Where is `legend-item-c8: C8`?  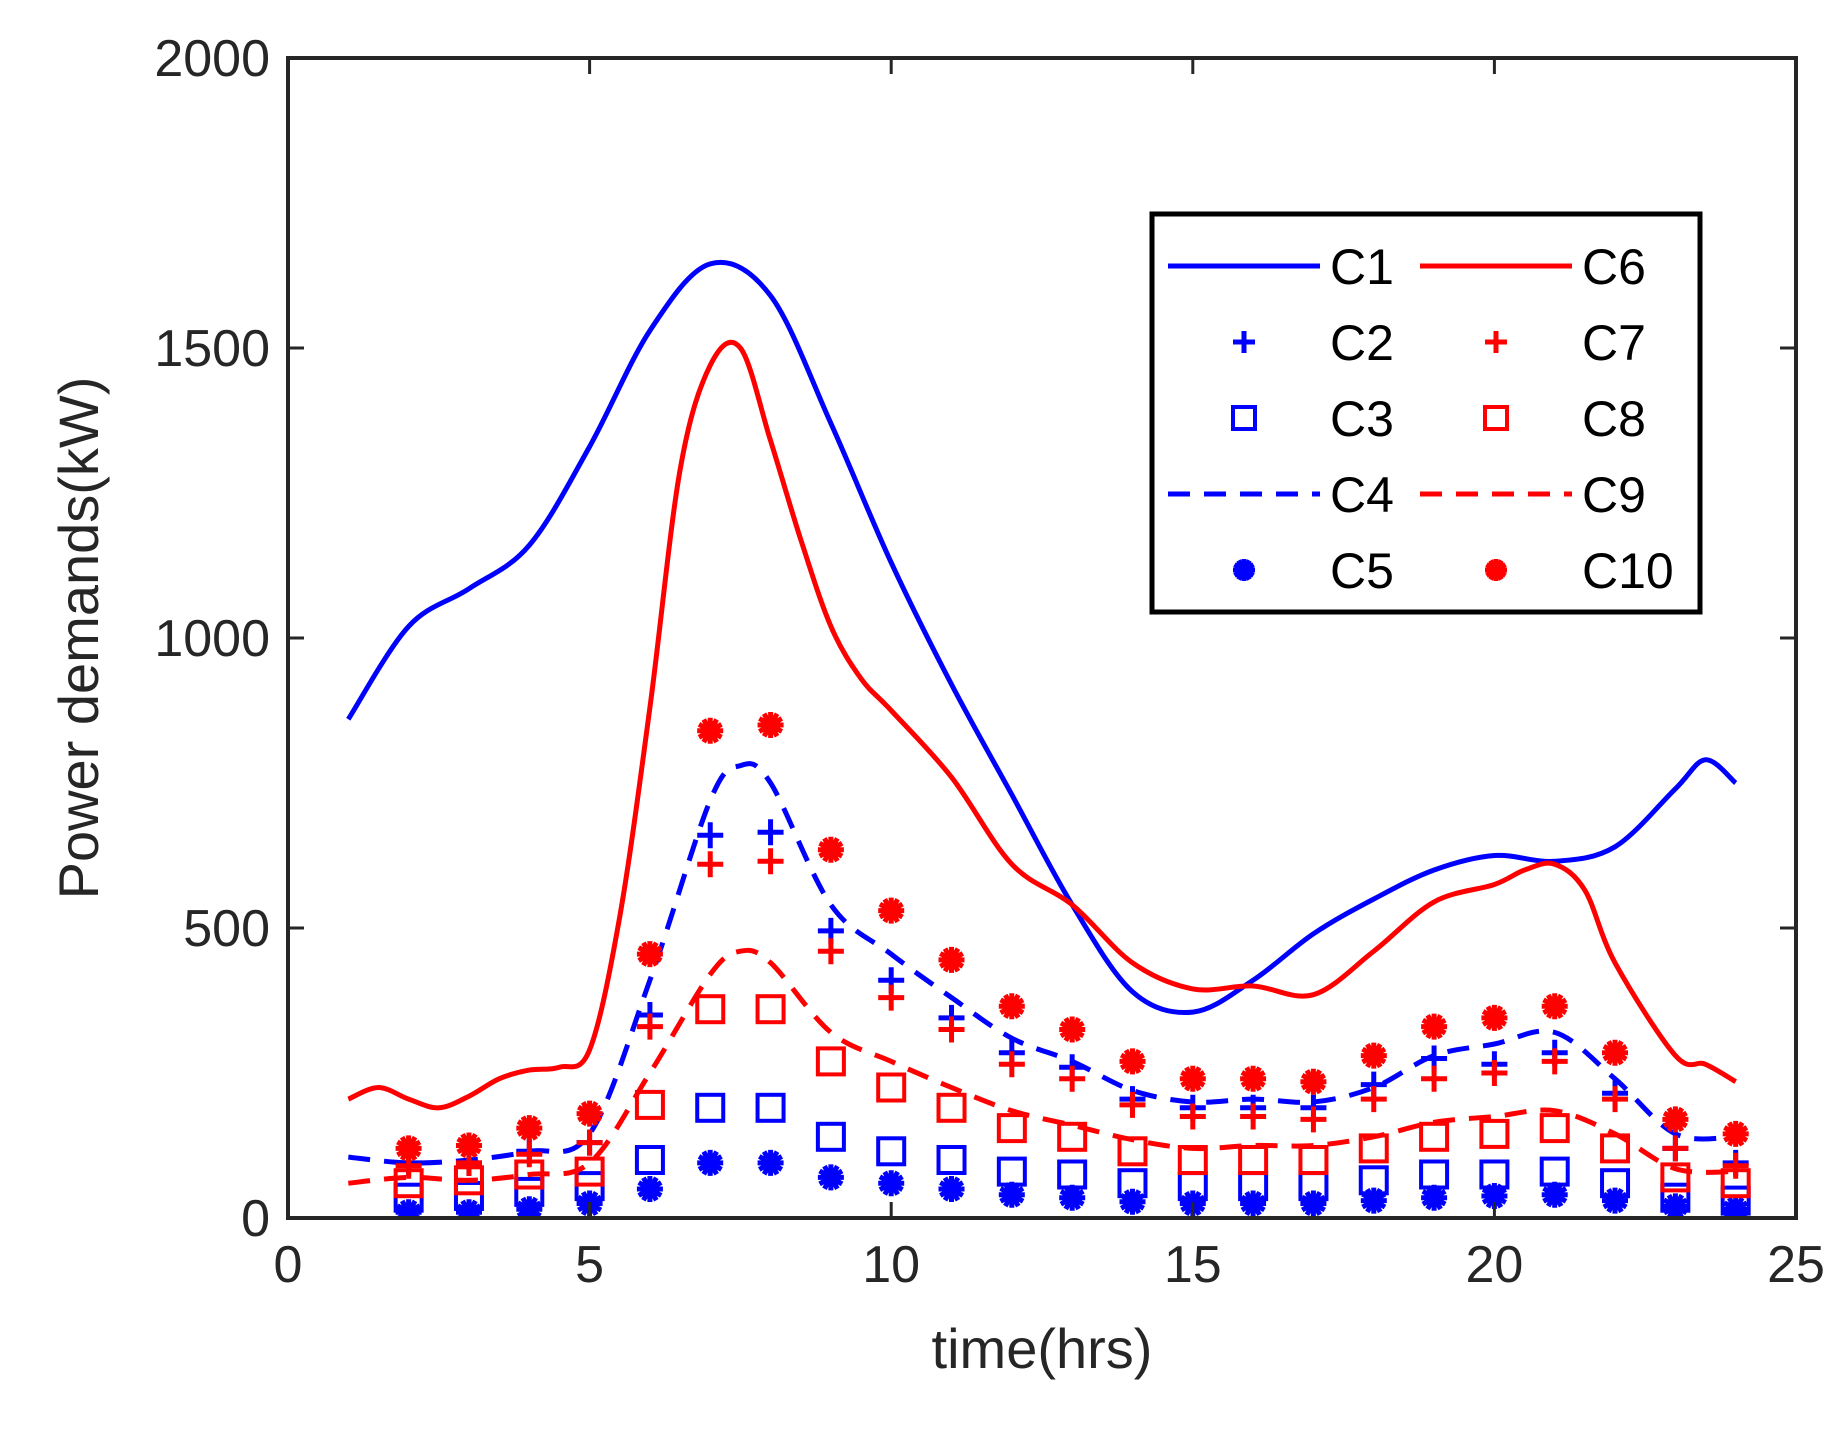
legend-item-c8: C8 is located at coordinates (1564, 419).